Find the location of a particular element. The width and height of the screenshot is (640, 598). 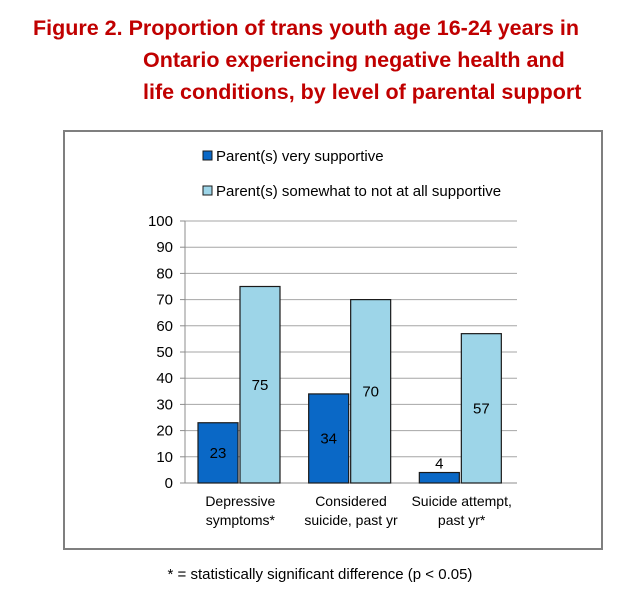

y-tick-label-30: 30 is located at coordinates (164, 404).